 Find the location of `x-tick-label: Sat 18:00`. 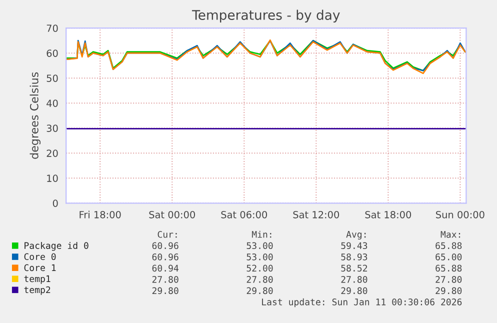

x-tick-label: Sat 18:00 is located at coordinates (388, 214).